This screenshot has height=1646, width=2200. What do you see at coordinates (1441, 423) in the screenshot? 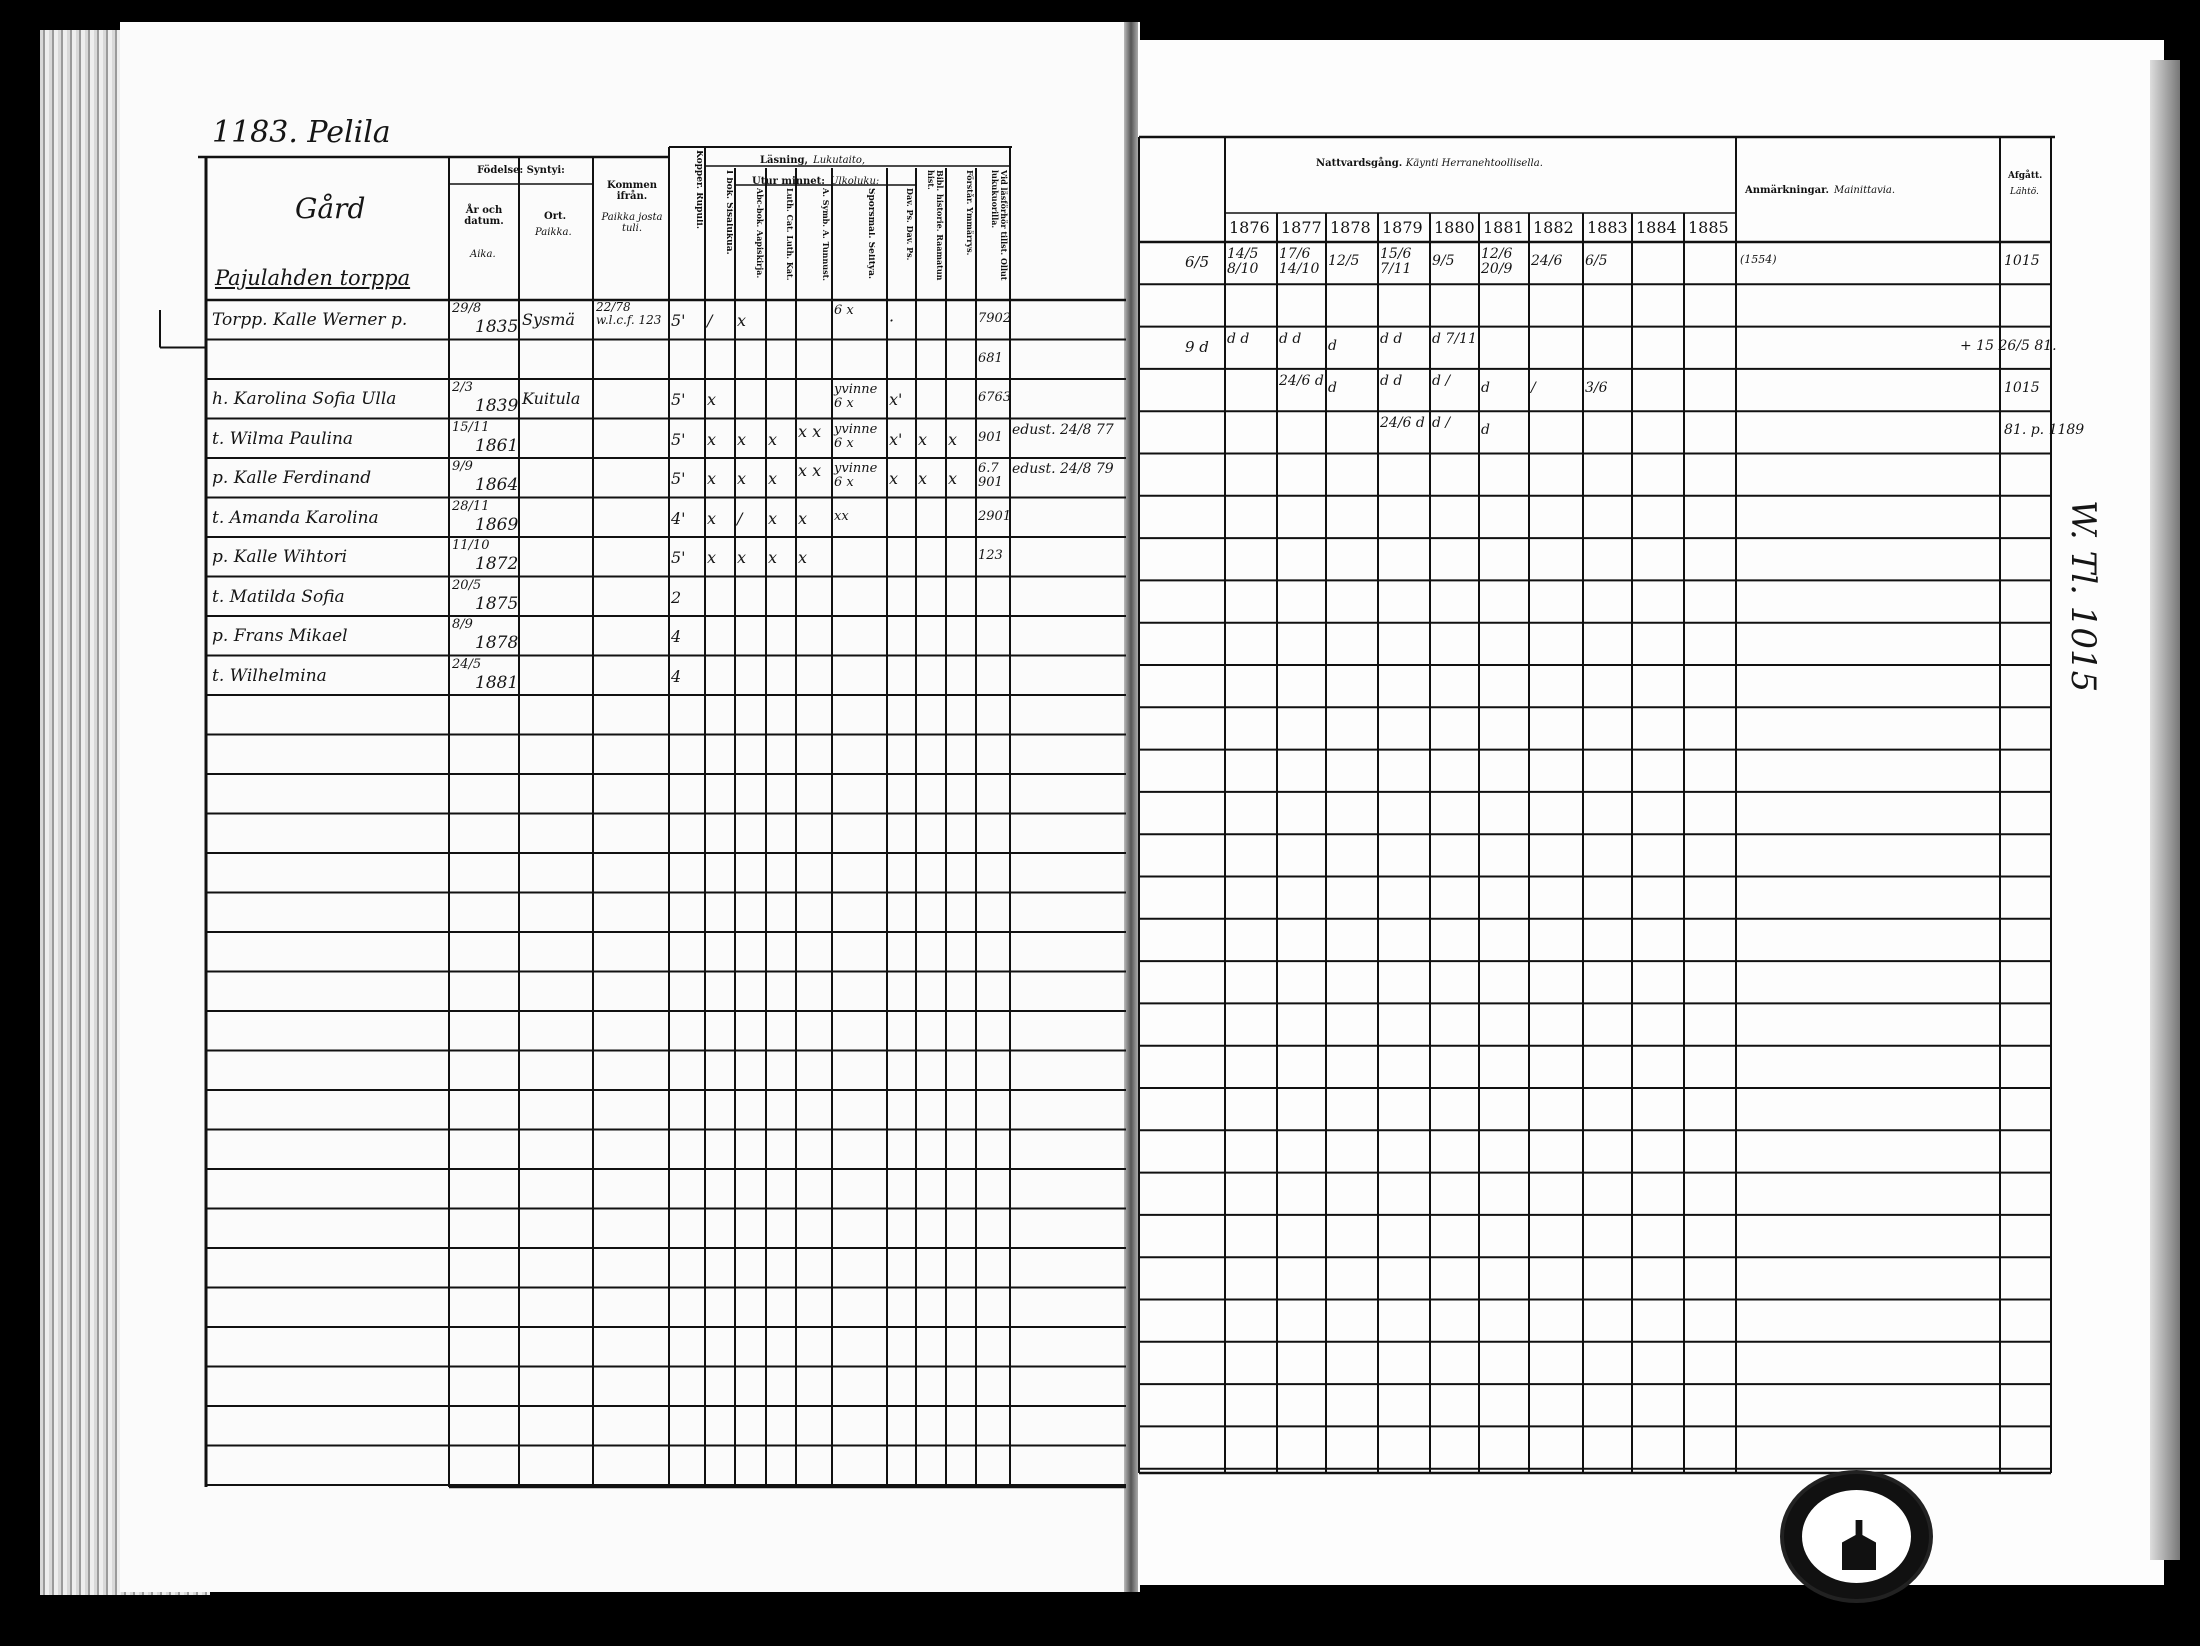
I see `communion-date: d /` at bounding box center [1441, 423].